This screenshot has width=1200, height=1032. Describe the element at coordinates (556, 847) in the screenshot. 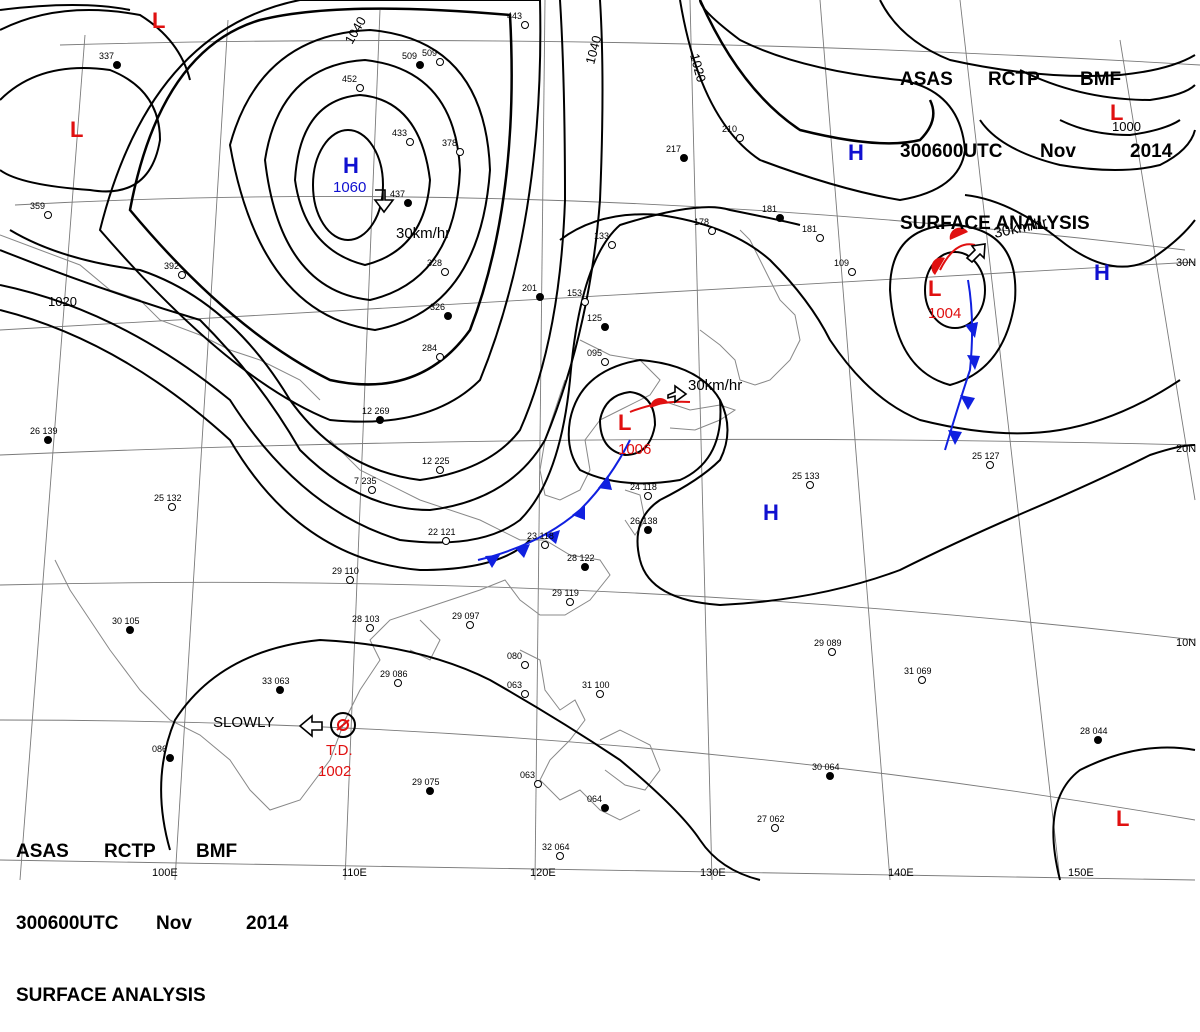

I see `station-label: 32 064` at that location.